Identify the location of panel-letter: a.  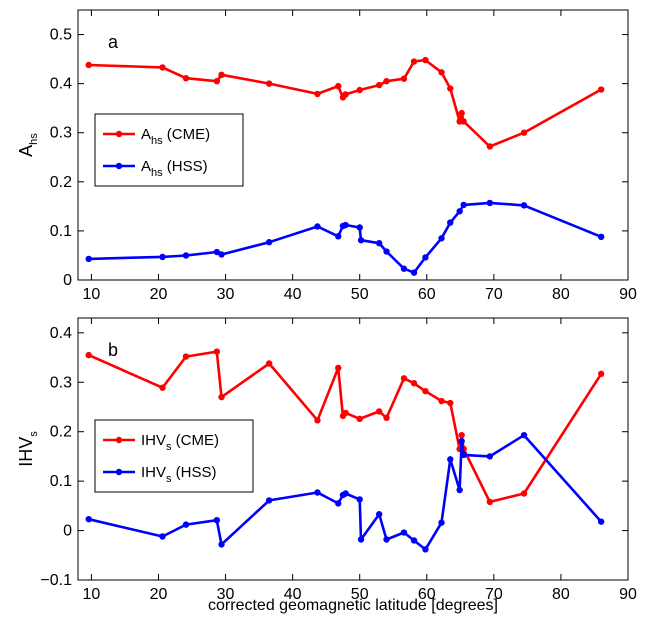
(113, 42).